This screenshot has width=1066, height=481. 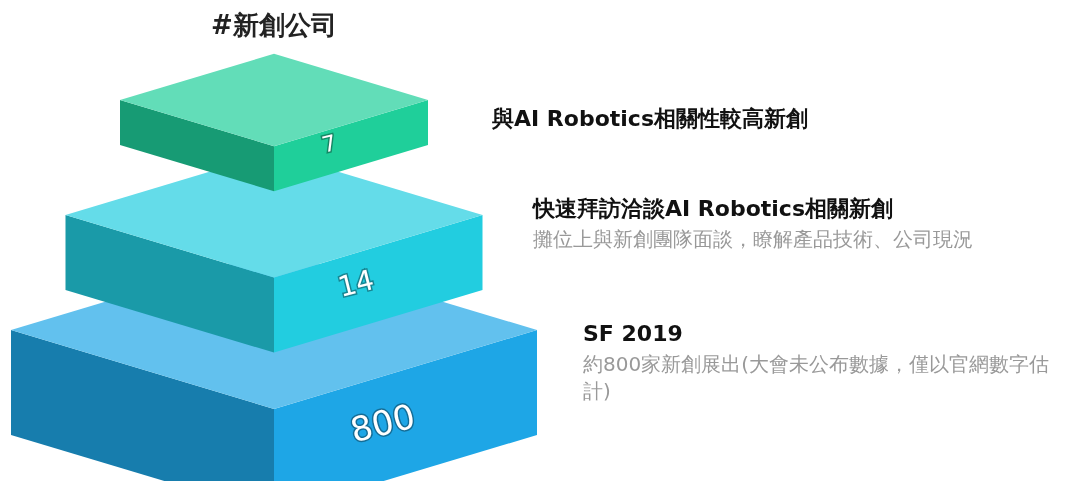 What do you see at coordinates (816, 377) in the screenshot?
I see `text: 約800家新創展出(大會未公布數據，僅以官網數字估計)` at bounding box center [816, 377].